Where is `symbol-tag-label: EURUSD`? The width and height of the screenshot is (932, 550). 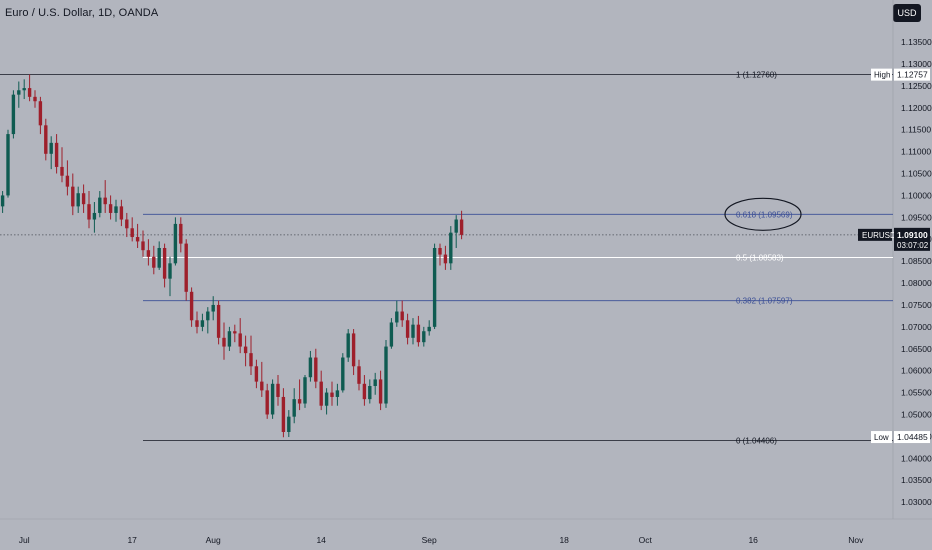 symbol-tag-label: EURUSD is located at coordinates (879, 235).